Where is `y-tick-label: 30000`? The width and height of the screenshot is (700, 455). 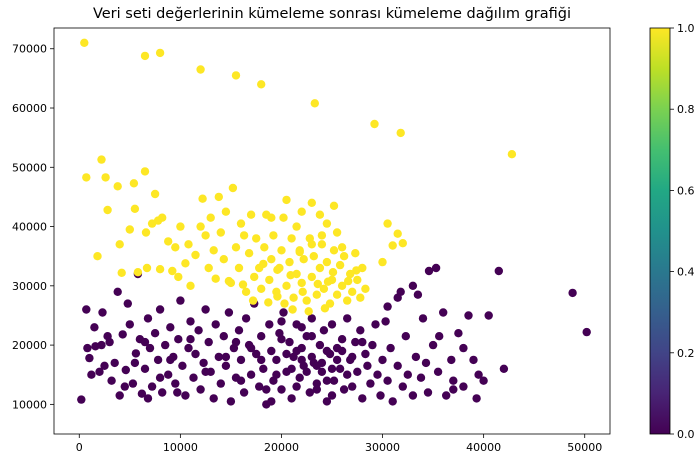 y-tick-label: 30000 is located at coordinates (29, 286).